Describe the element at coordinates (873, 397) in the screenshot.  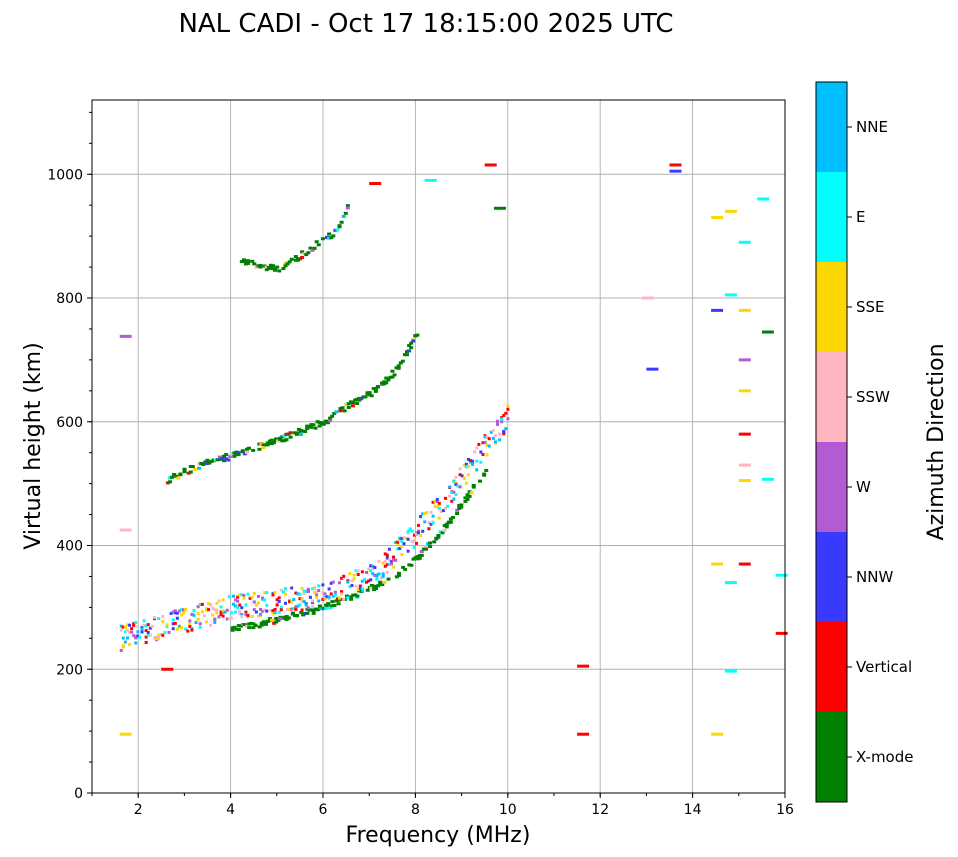
I see `colorbar-category-label: SSW` at that location.